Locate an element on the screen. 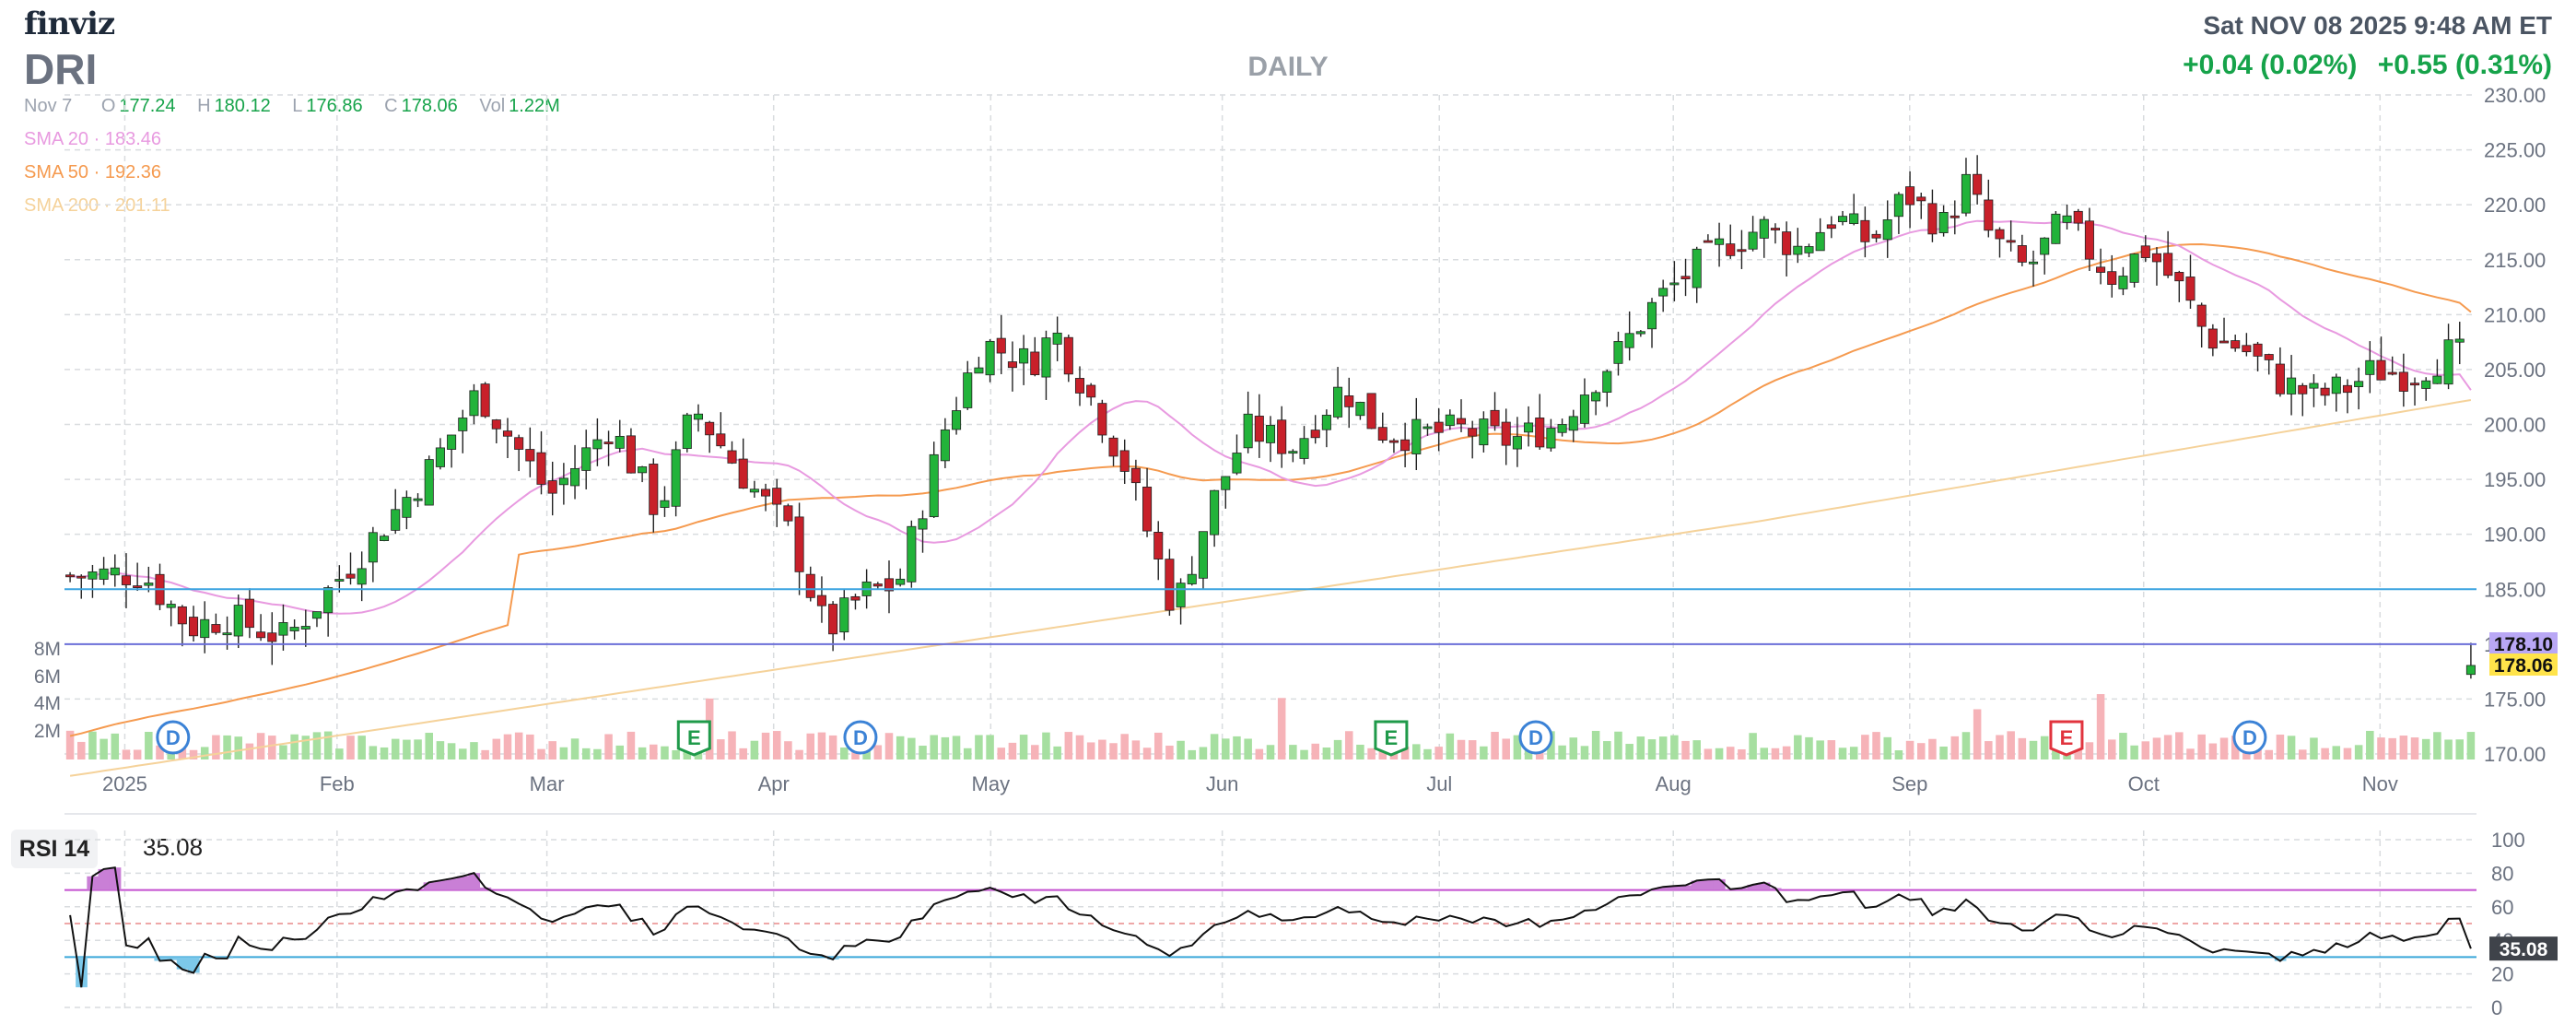 The image size is (2576, 1036). price-tag-label: 178.06 is located at coordinates (2523, 666).